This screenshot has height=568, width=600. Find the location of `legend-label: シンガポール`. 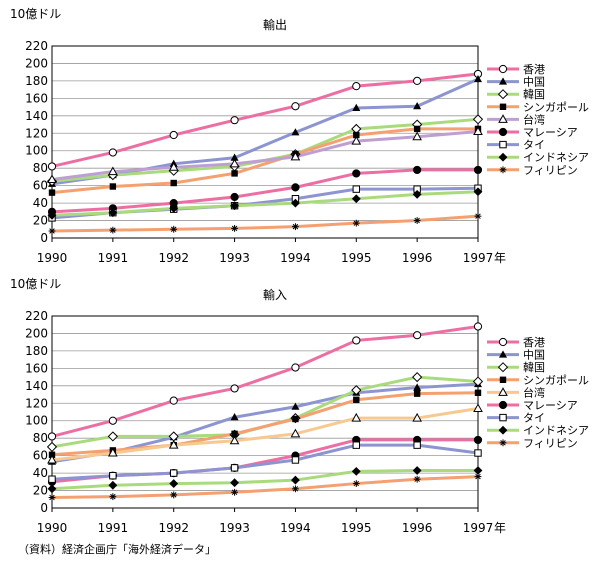

legend-label: シンガポール is located at coordinates (556, 380).